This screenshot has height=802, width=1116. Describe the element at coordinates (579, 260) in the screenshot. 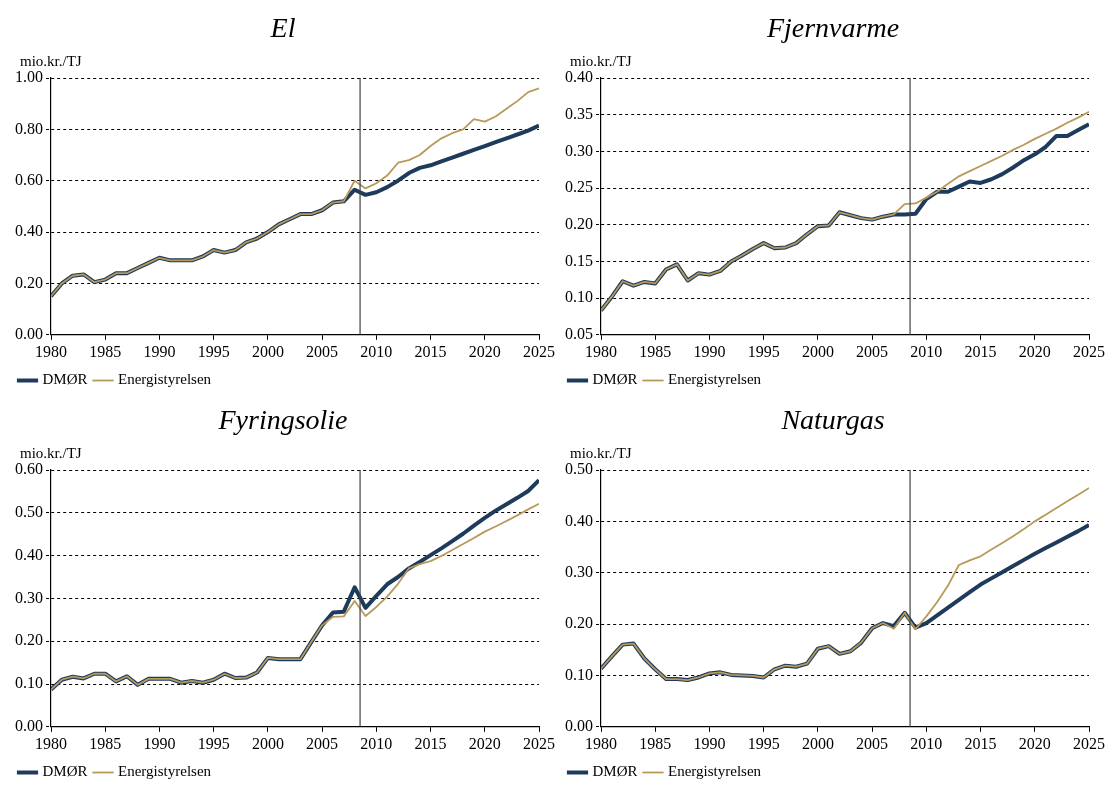

I see `y-tick-label: 0.15` at that location.